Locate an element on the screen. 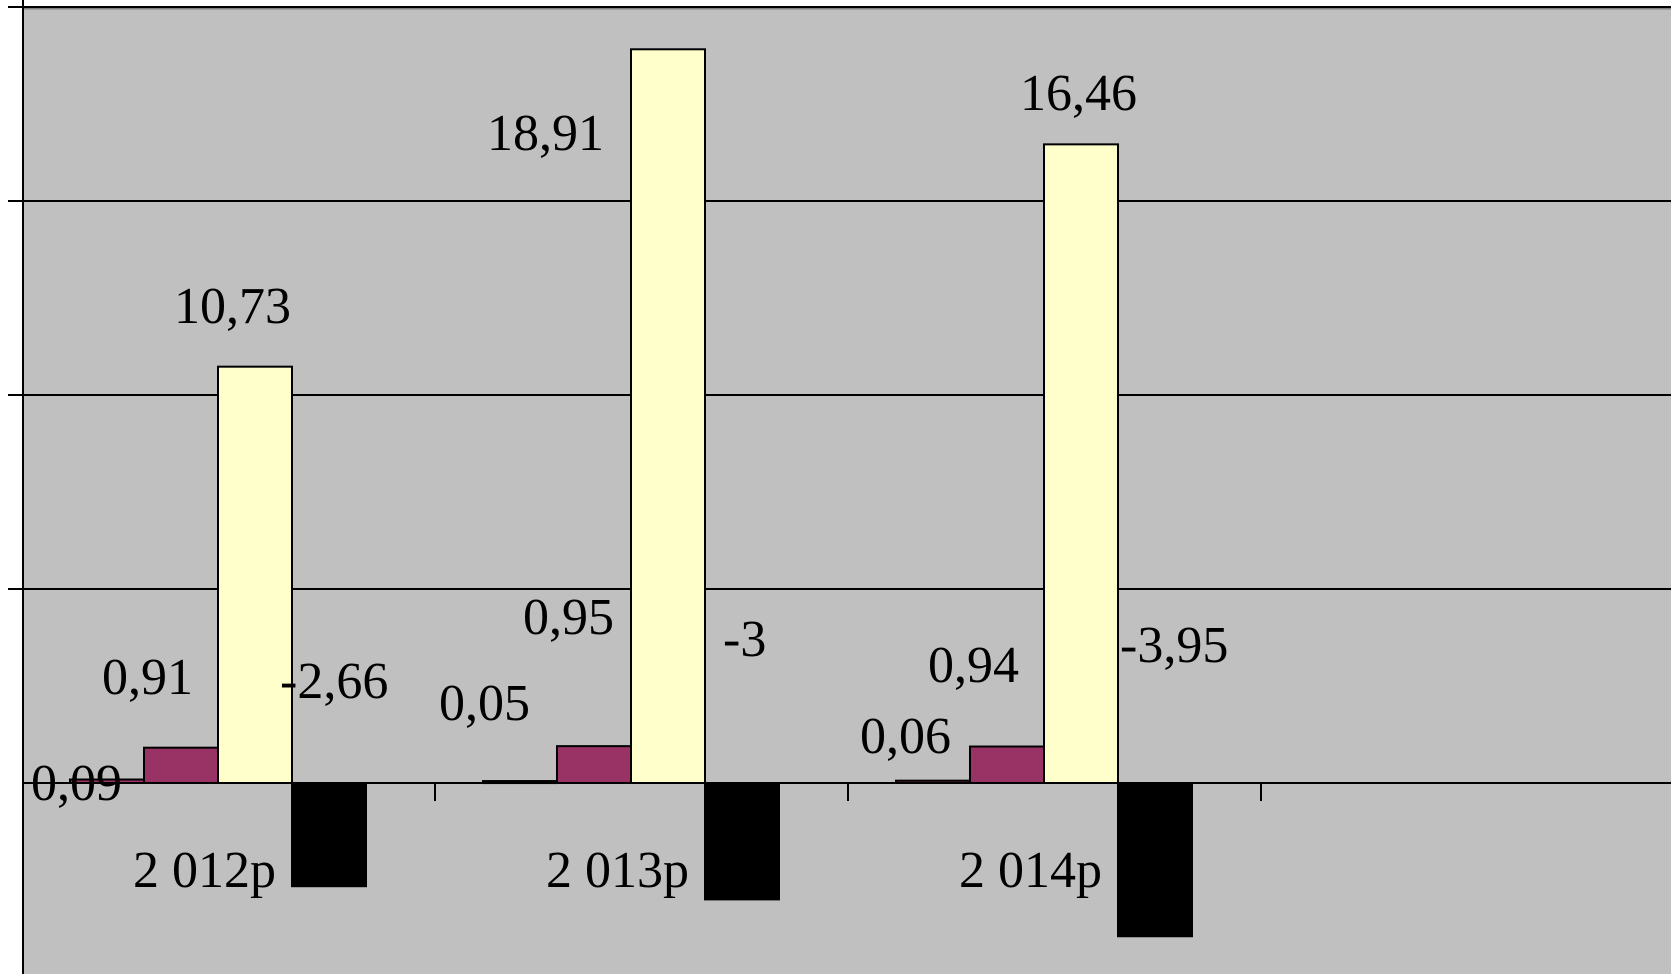  data-label: 0,06 is located at coordinates (905, 736).